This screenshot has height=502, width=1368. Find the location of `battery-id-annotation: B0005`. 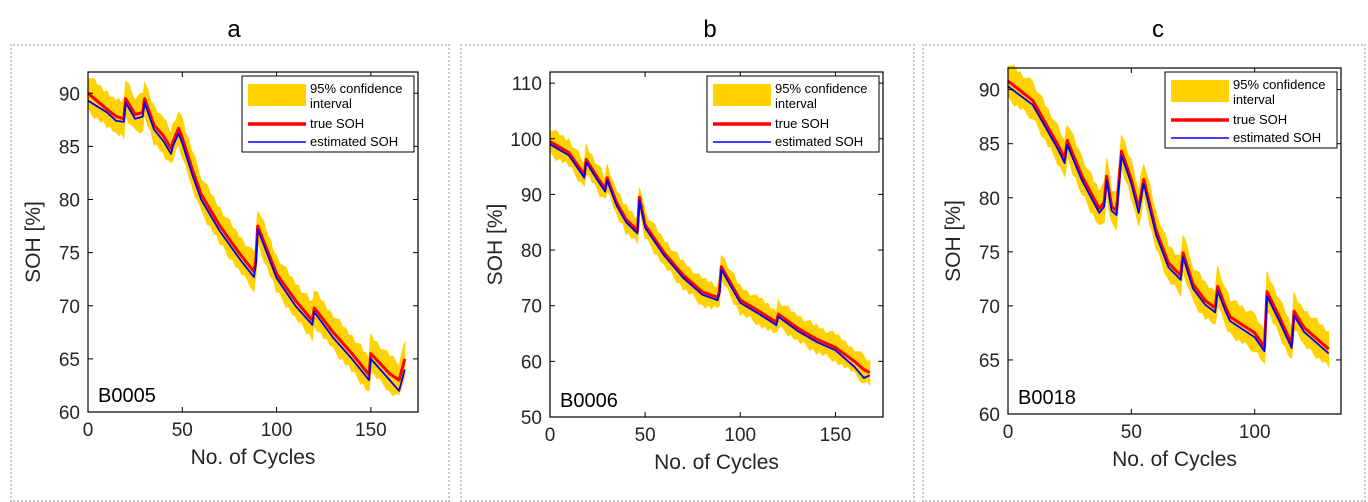

battery-id-annotation: B0005 is located at coordinates (127, 396).